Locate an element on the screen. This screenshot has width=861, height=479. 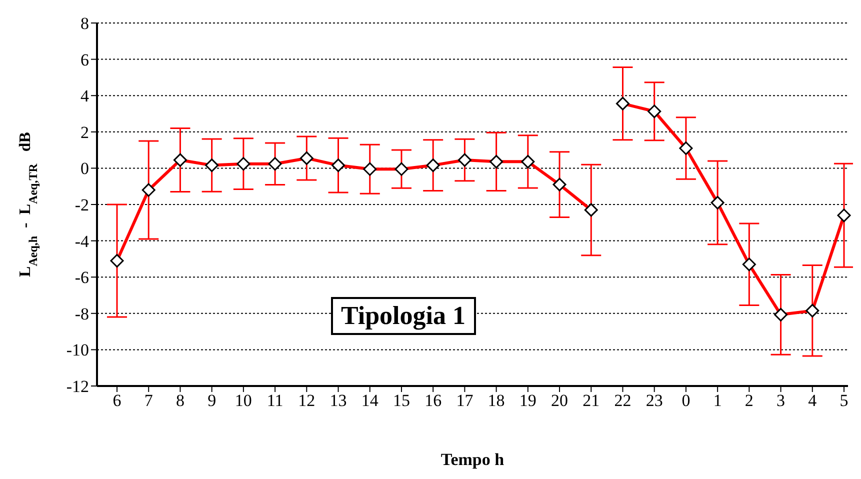
caption-box: Tipologia 1 is located at coordinates (403, 316).